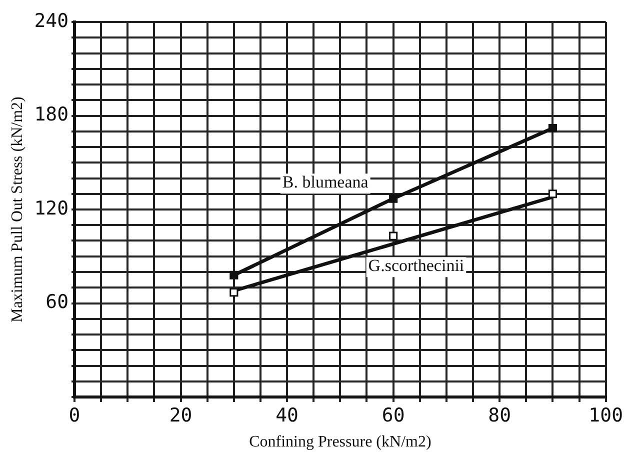  I want to click on y-tick-label: 240, so click(51, 21).